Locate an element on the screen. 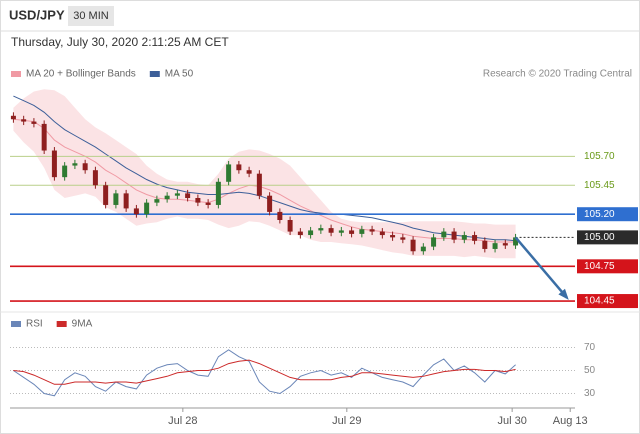  legend-label: MA 50 is located at coordinates (179, 74).